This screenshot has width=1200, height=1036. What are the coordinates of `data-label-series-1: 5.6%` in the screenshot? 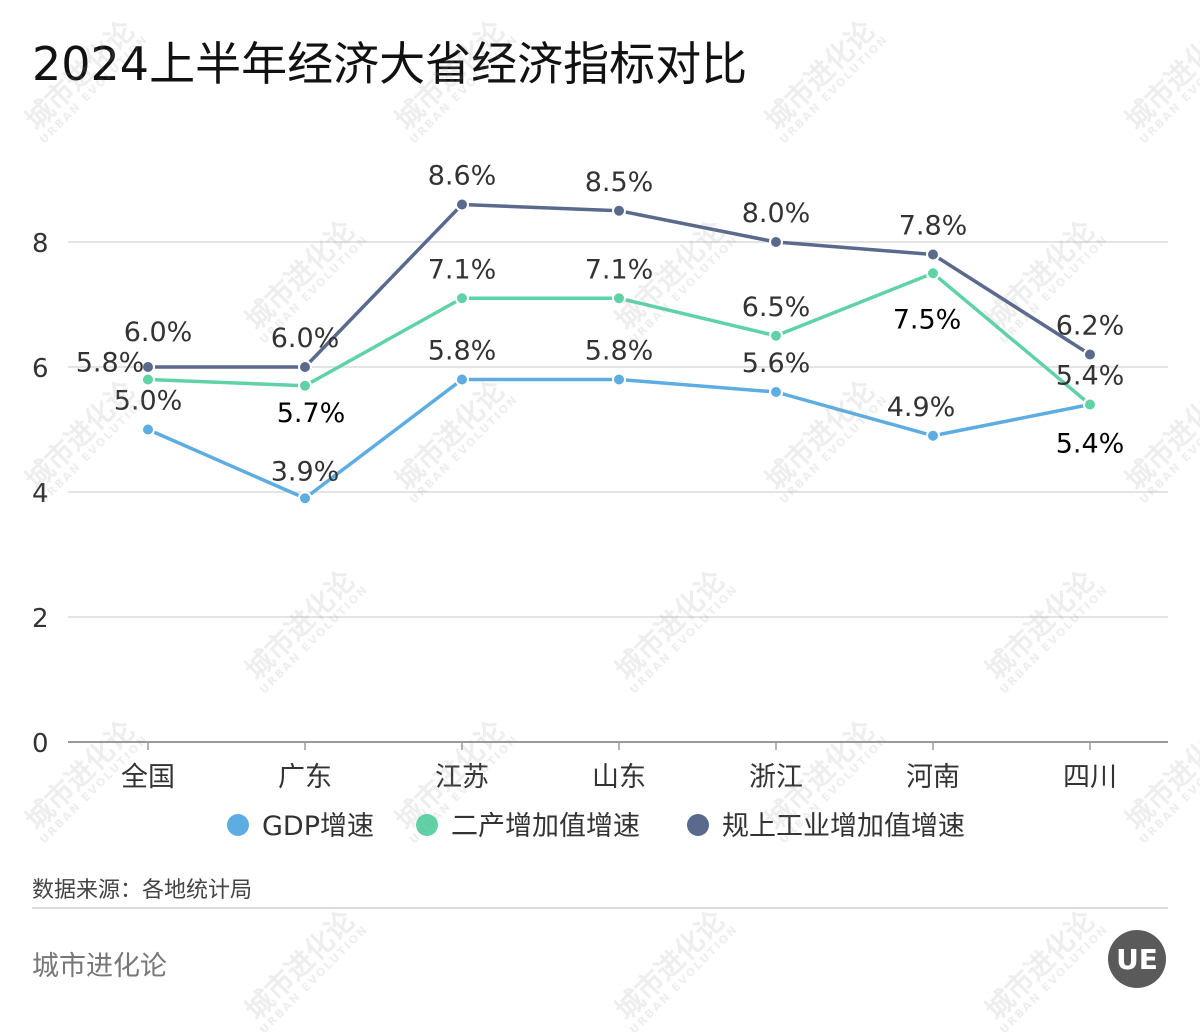 It's located at (776, 363).